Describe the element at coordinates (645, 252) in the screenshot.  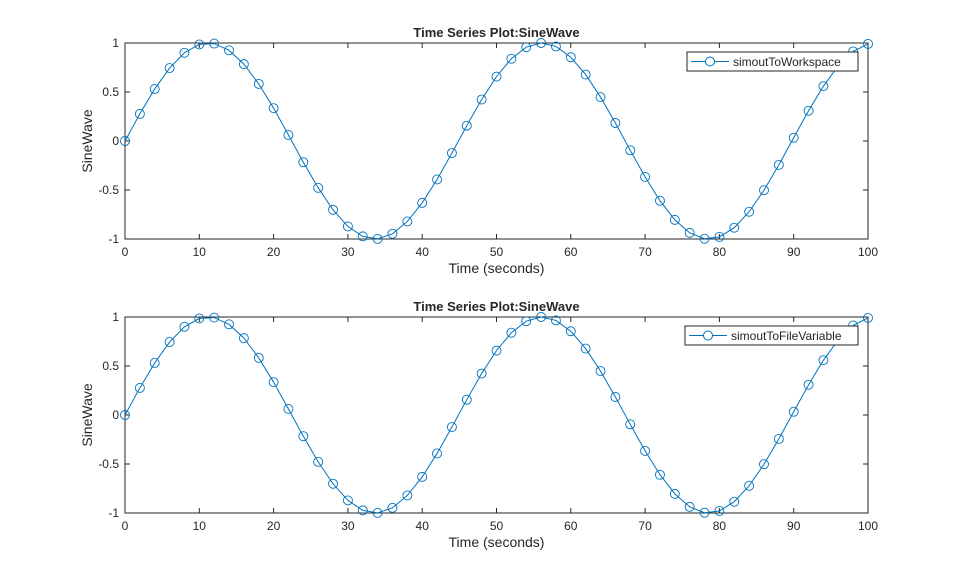
I see `x-tick-label: 70` at that location.